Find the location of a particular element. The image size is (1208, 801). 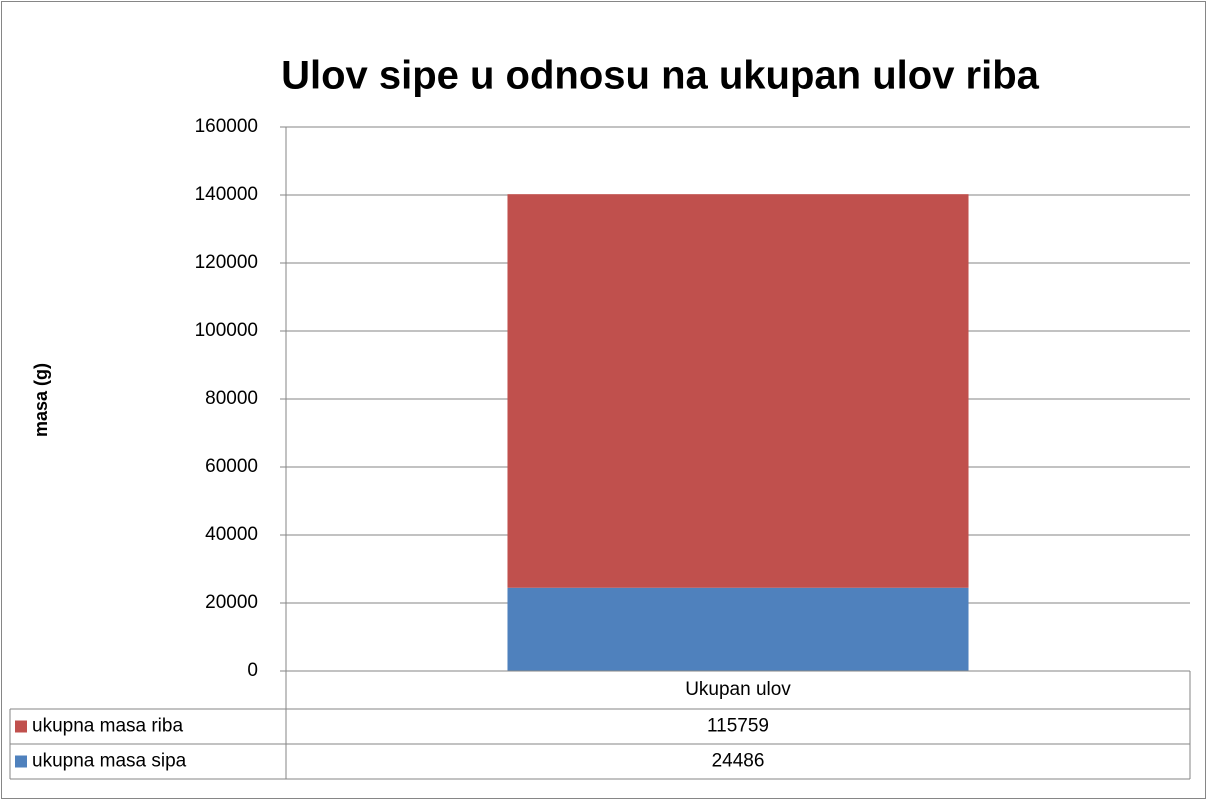

y-tick-label: 160000 is located at coordinates (226, 126).